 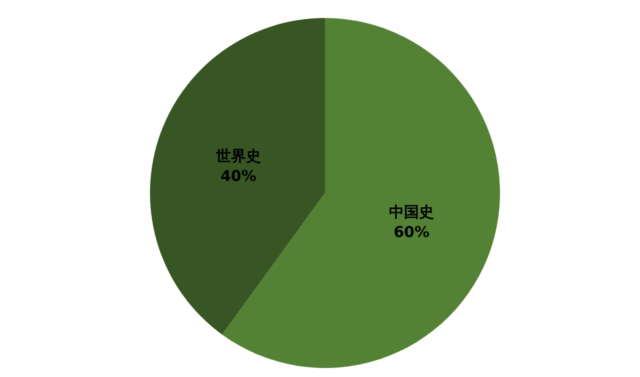 I want to click on slice-label: 中国史, so click(x=411, y=212).